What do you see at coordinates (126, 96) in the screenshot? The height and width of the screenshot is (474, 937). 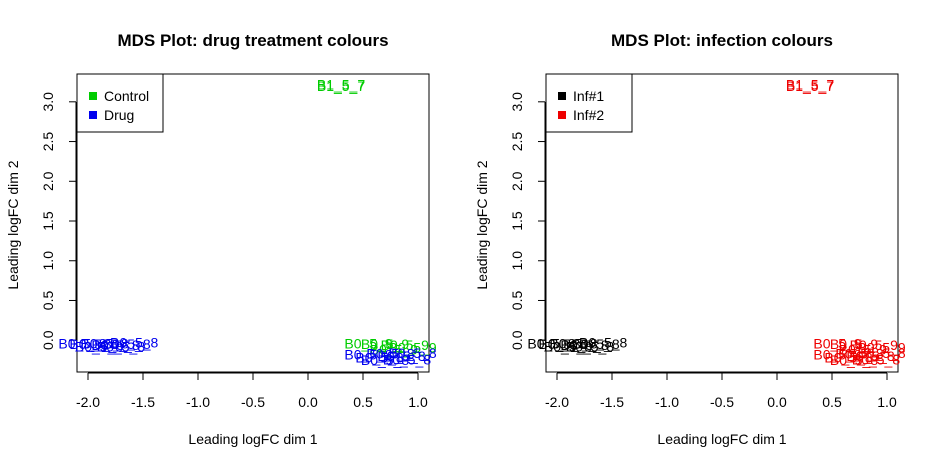 I see `legend-label: Control` at bounding box center [126, 96].